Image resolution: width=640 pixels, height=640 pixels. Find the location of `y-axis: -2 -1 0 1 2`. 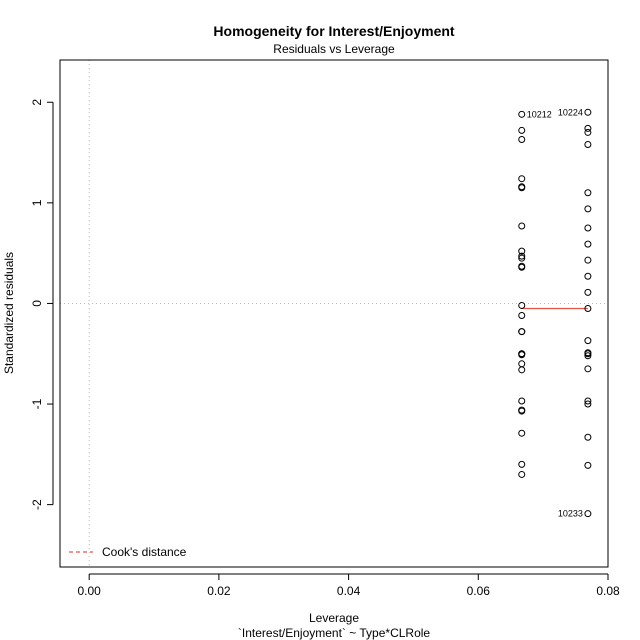

y-axis: -2 -1 0 1 2 is located at coordinates (42, 304).